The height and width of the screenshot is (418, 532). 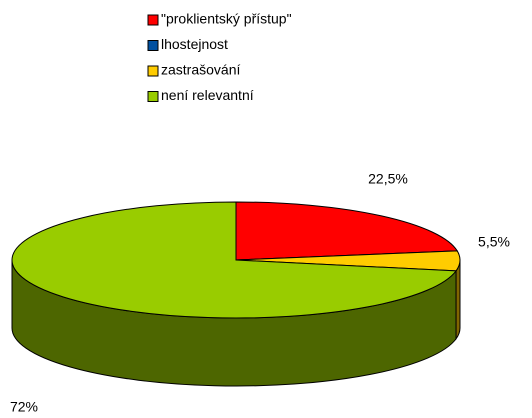 What do you see at coordinates (207, 95) in the screenshot?
I see `legend-label: není relevantní` at bounding box center [207, 95].